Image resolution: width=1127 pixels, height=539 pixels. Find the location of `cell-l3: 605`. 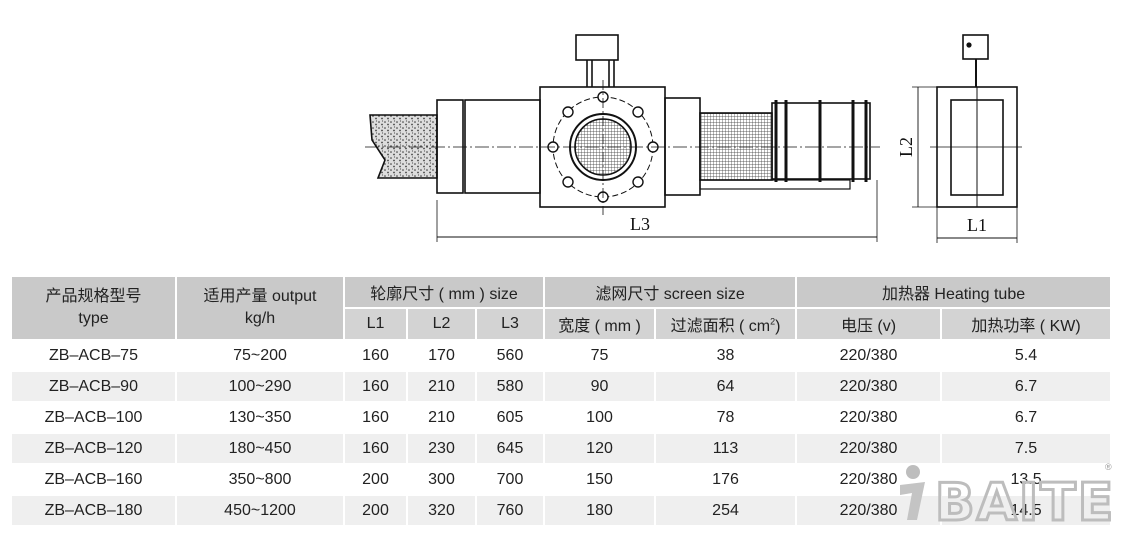

cell-l3: 605 is located at coordinates (510, 417).